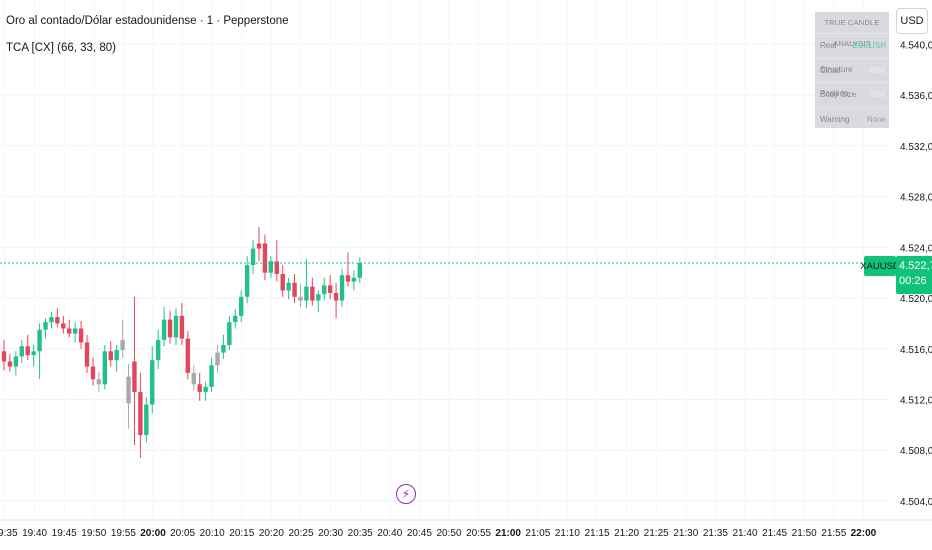  I want to click on time-tick-label: 21:05, so click(537, 533).